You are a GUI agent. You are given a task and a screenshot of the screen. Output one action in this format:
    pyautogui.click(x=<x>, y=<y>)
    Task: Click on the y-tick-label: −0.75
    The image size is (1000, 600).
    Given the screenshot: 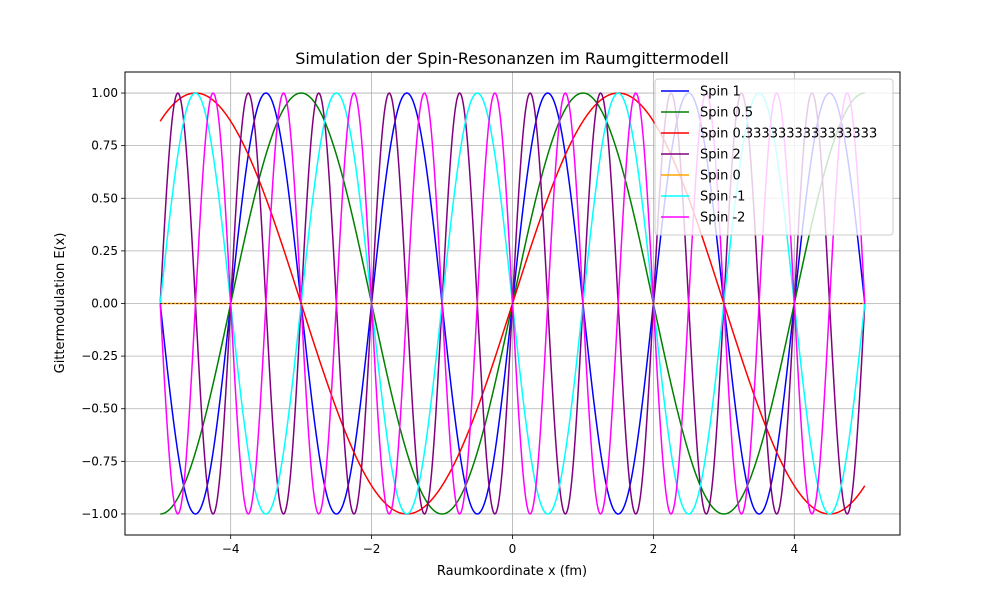 What is the action you would take?
    pyautogui.click(x=99, y=461)
    